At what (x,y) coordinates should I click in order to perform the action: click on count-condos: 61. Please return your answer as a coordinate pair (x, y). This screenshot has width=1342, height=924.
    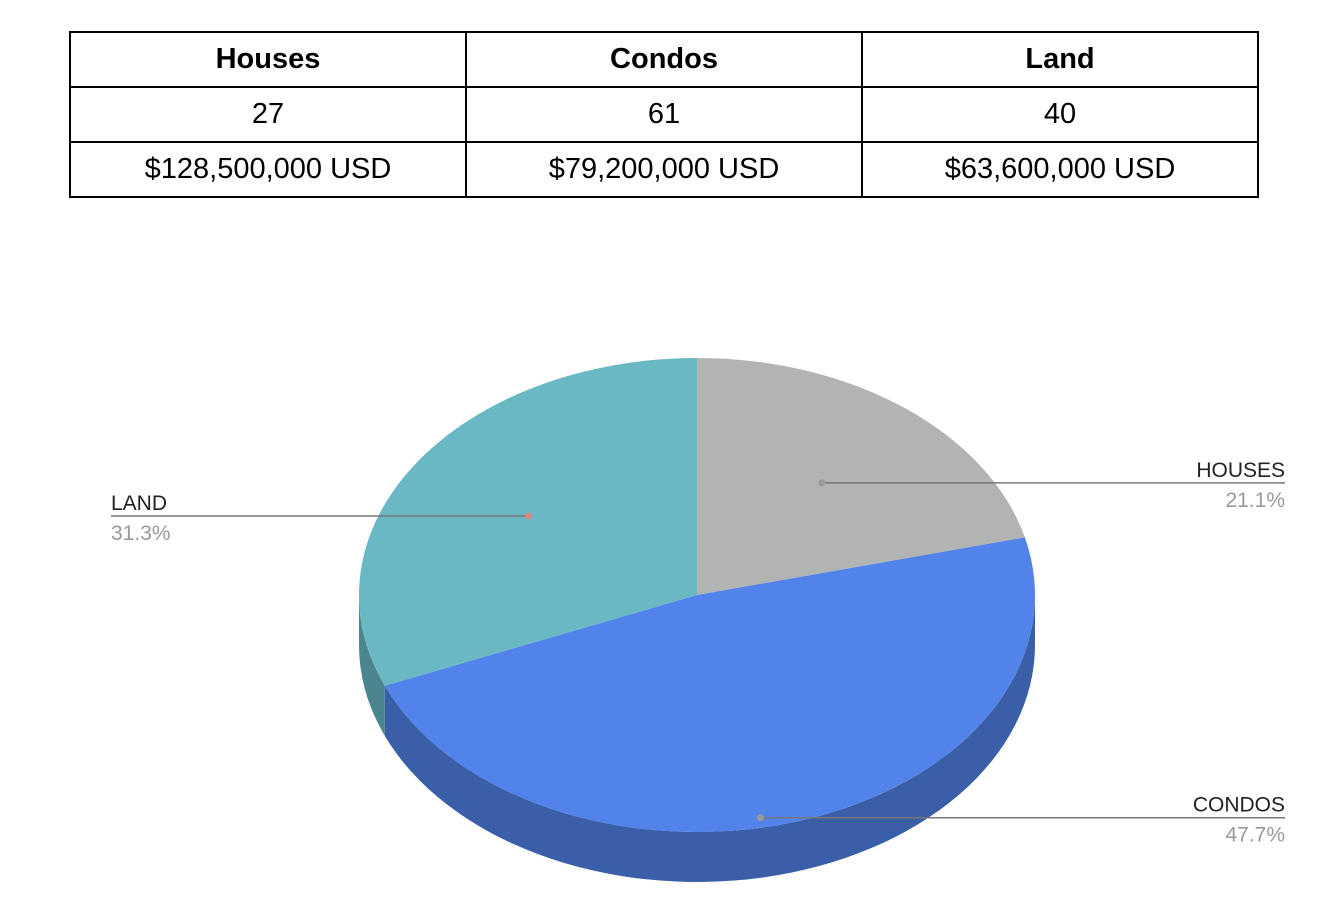
    Looking at the image, I should click on (664, 114).